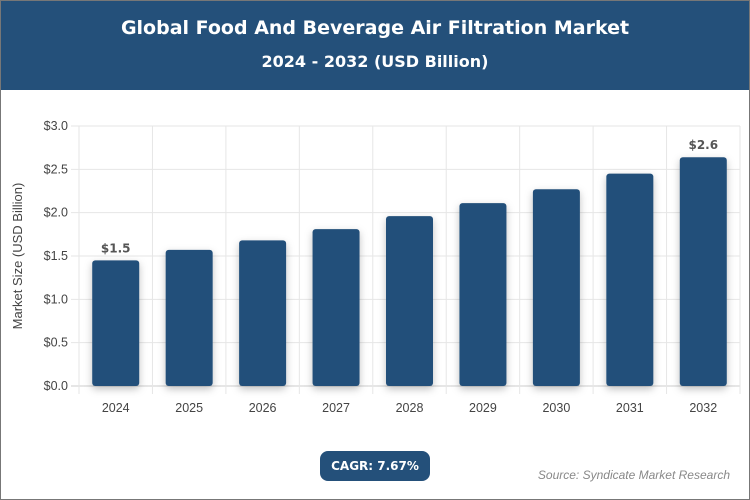 This screenshot has height=500, width=750. I want to click on y-tick-label: $2.5, so click(56, 169).